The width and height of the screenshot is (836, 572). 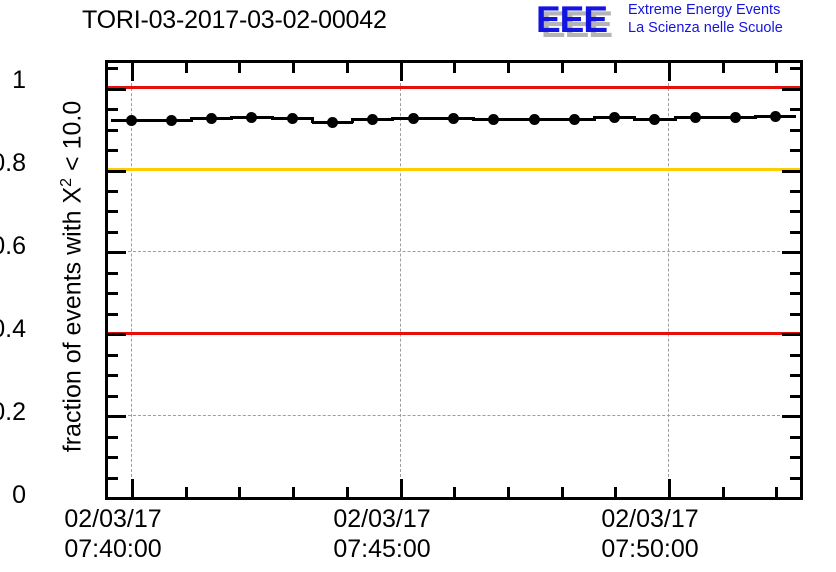 What do you see at coordinates (791, 417) in the screenshot?
I see `y-major-tick-right-0.2` at bounding box center [791, 417].